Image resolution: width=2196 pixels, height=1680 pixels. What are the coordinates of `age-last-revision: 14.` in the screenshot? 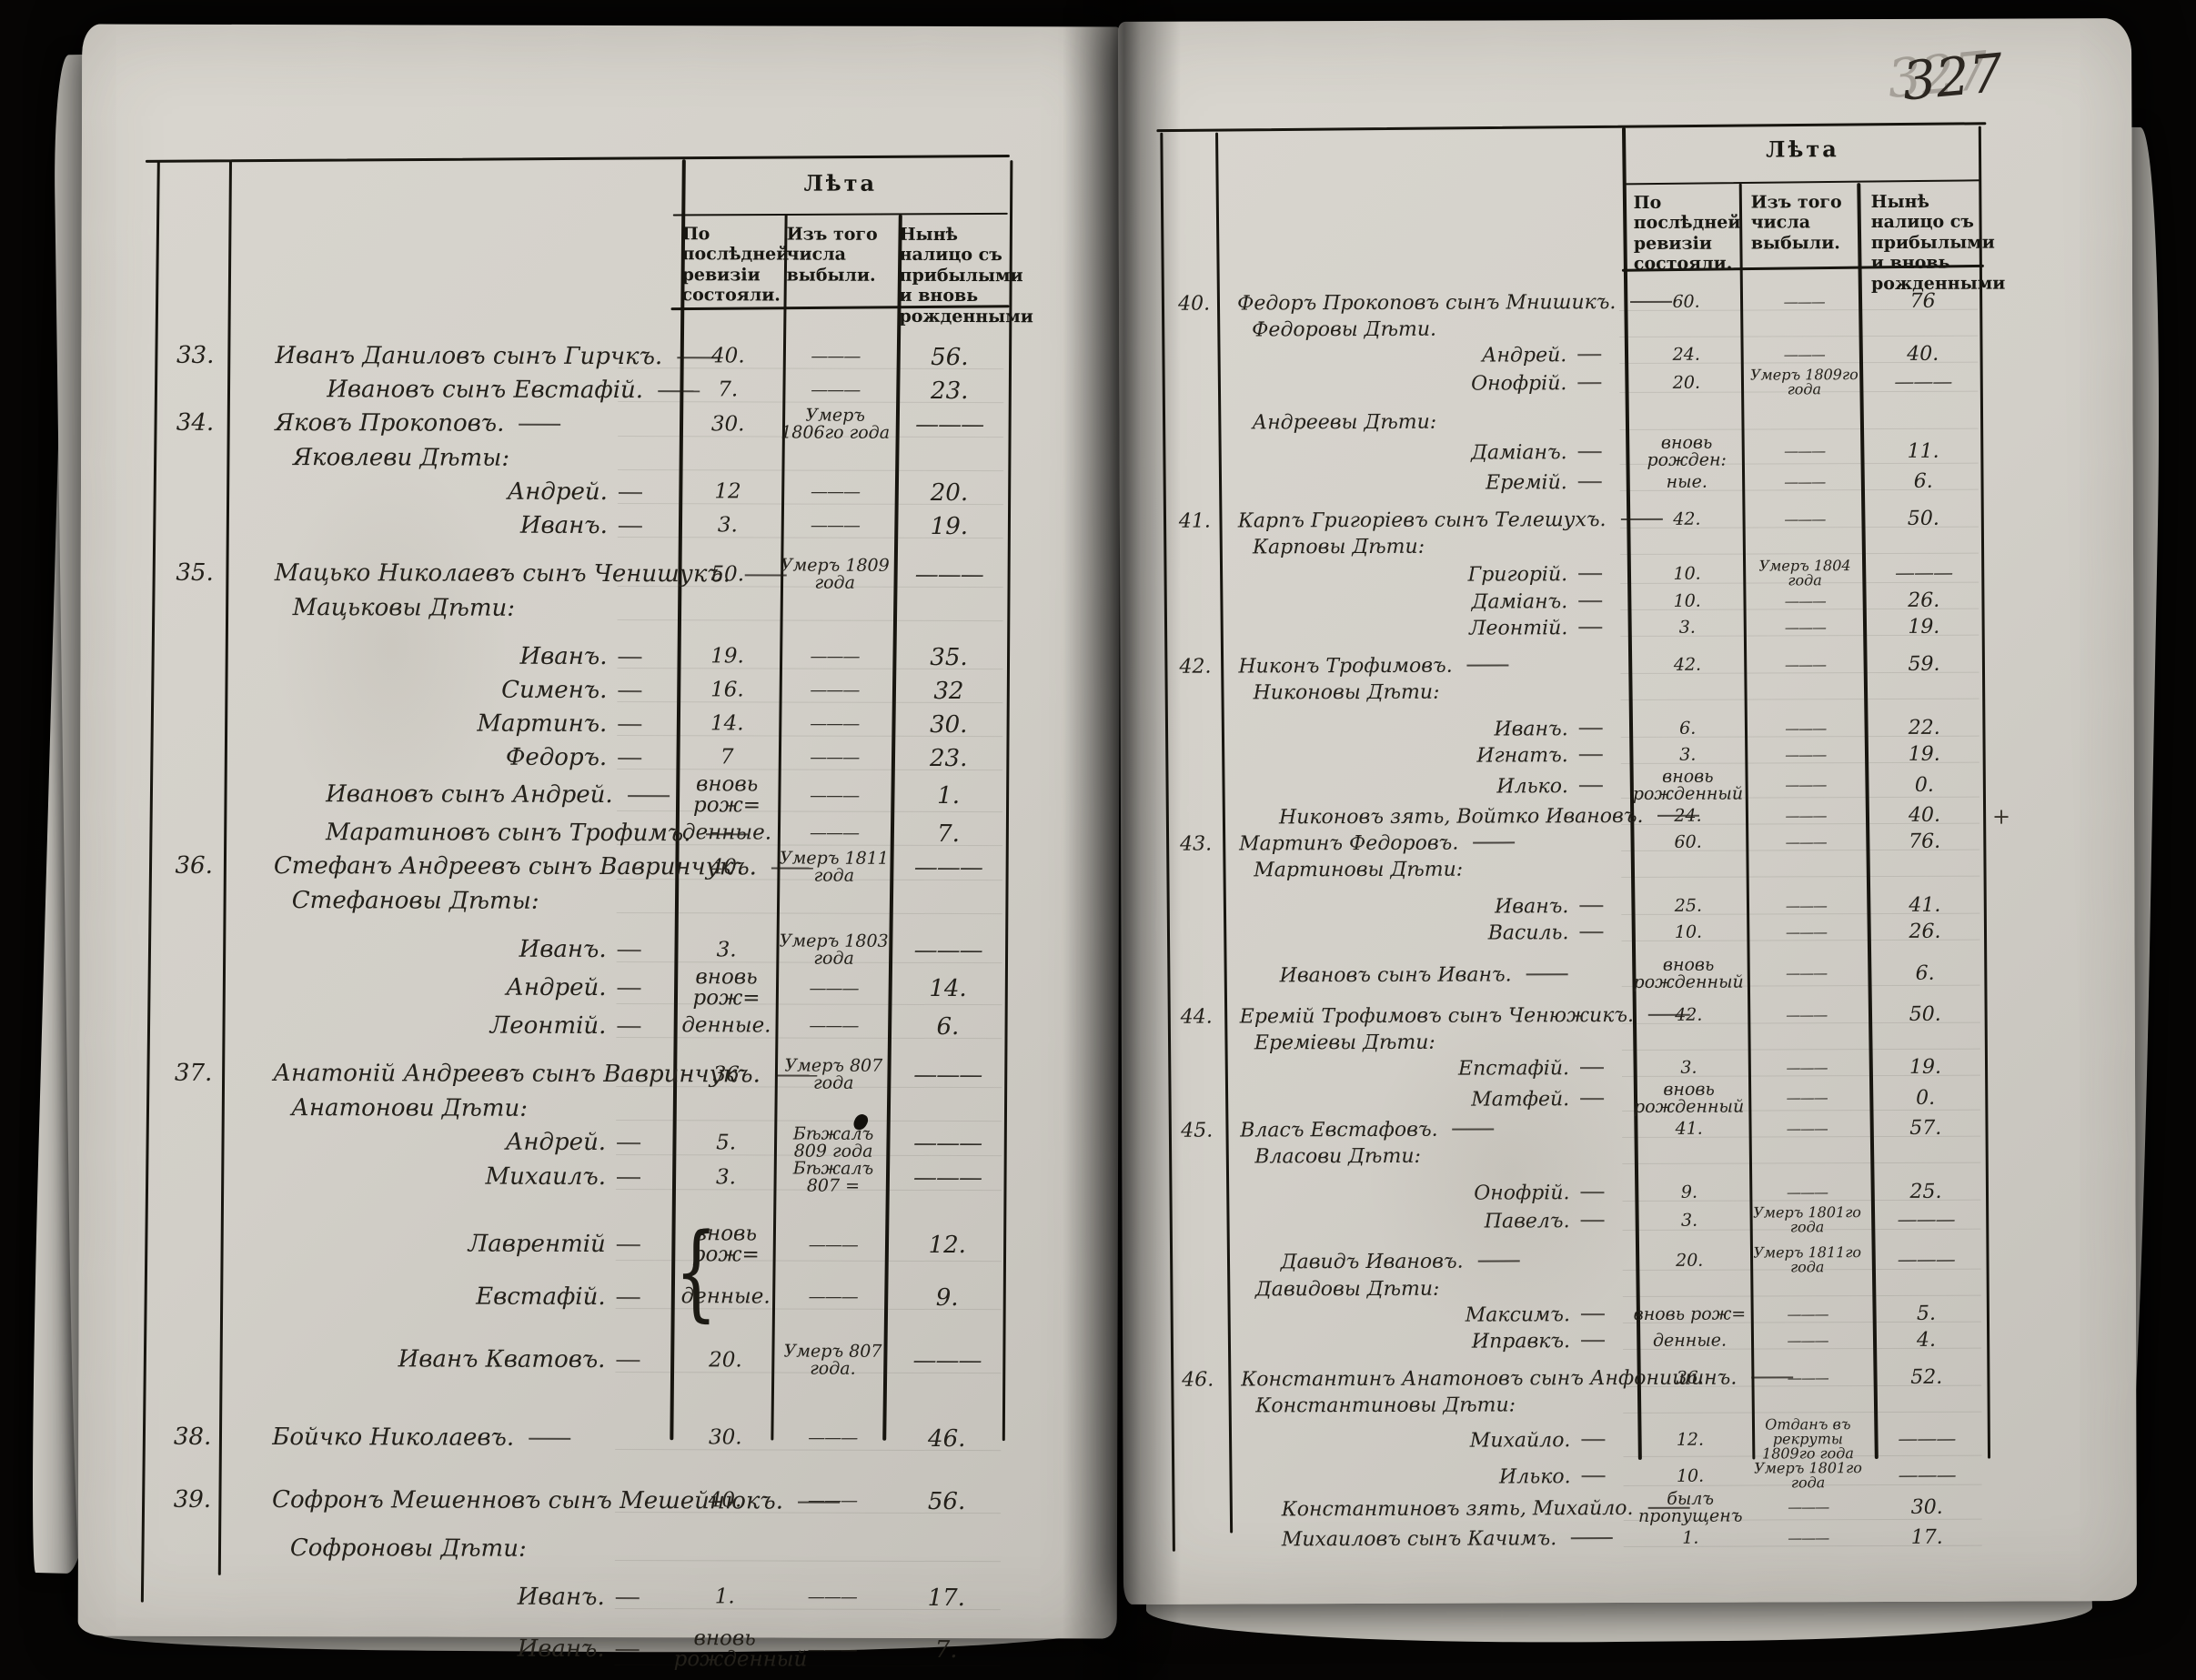 It's located at (727, 723).